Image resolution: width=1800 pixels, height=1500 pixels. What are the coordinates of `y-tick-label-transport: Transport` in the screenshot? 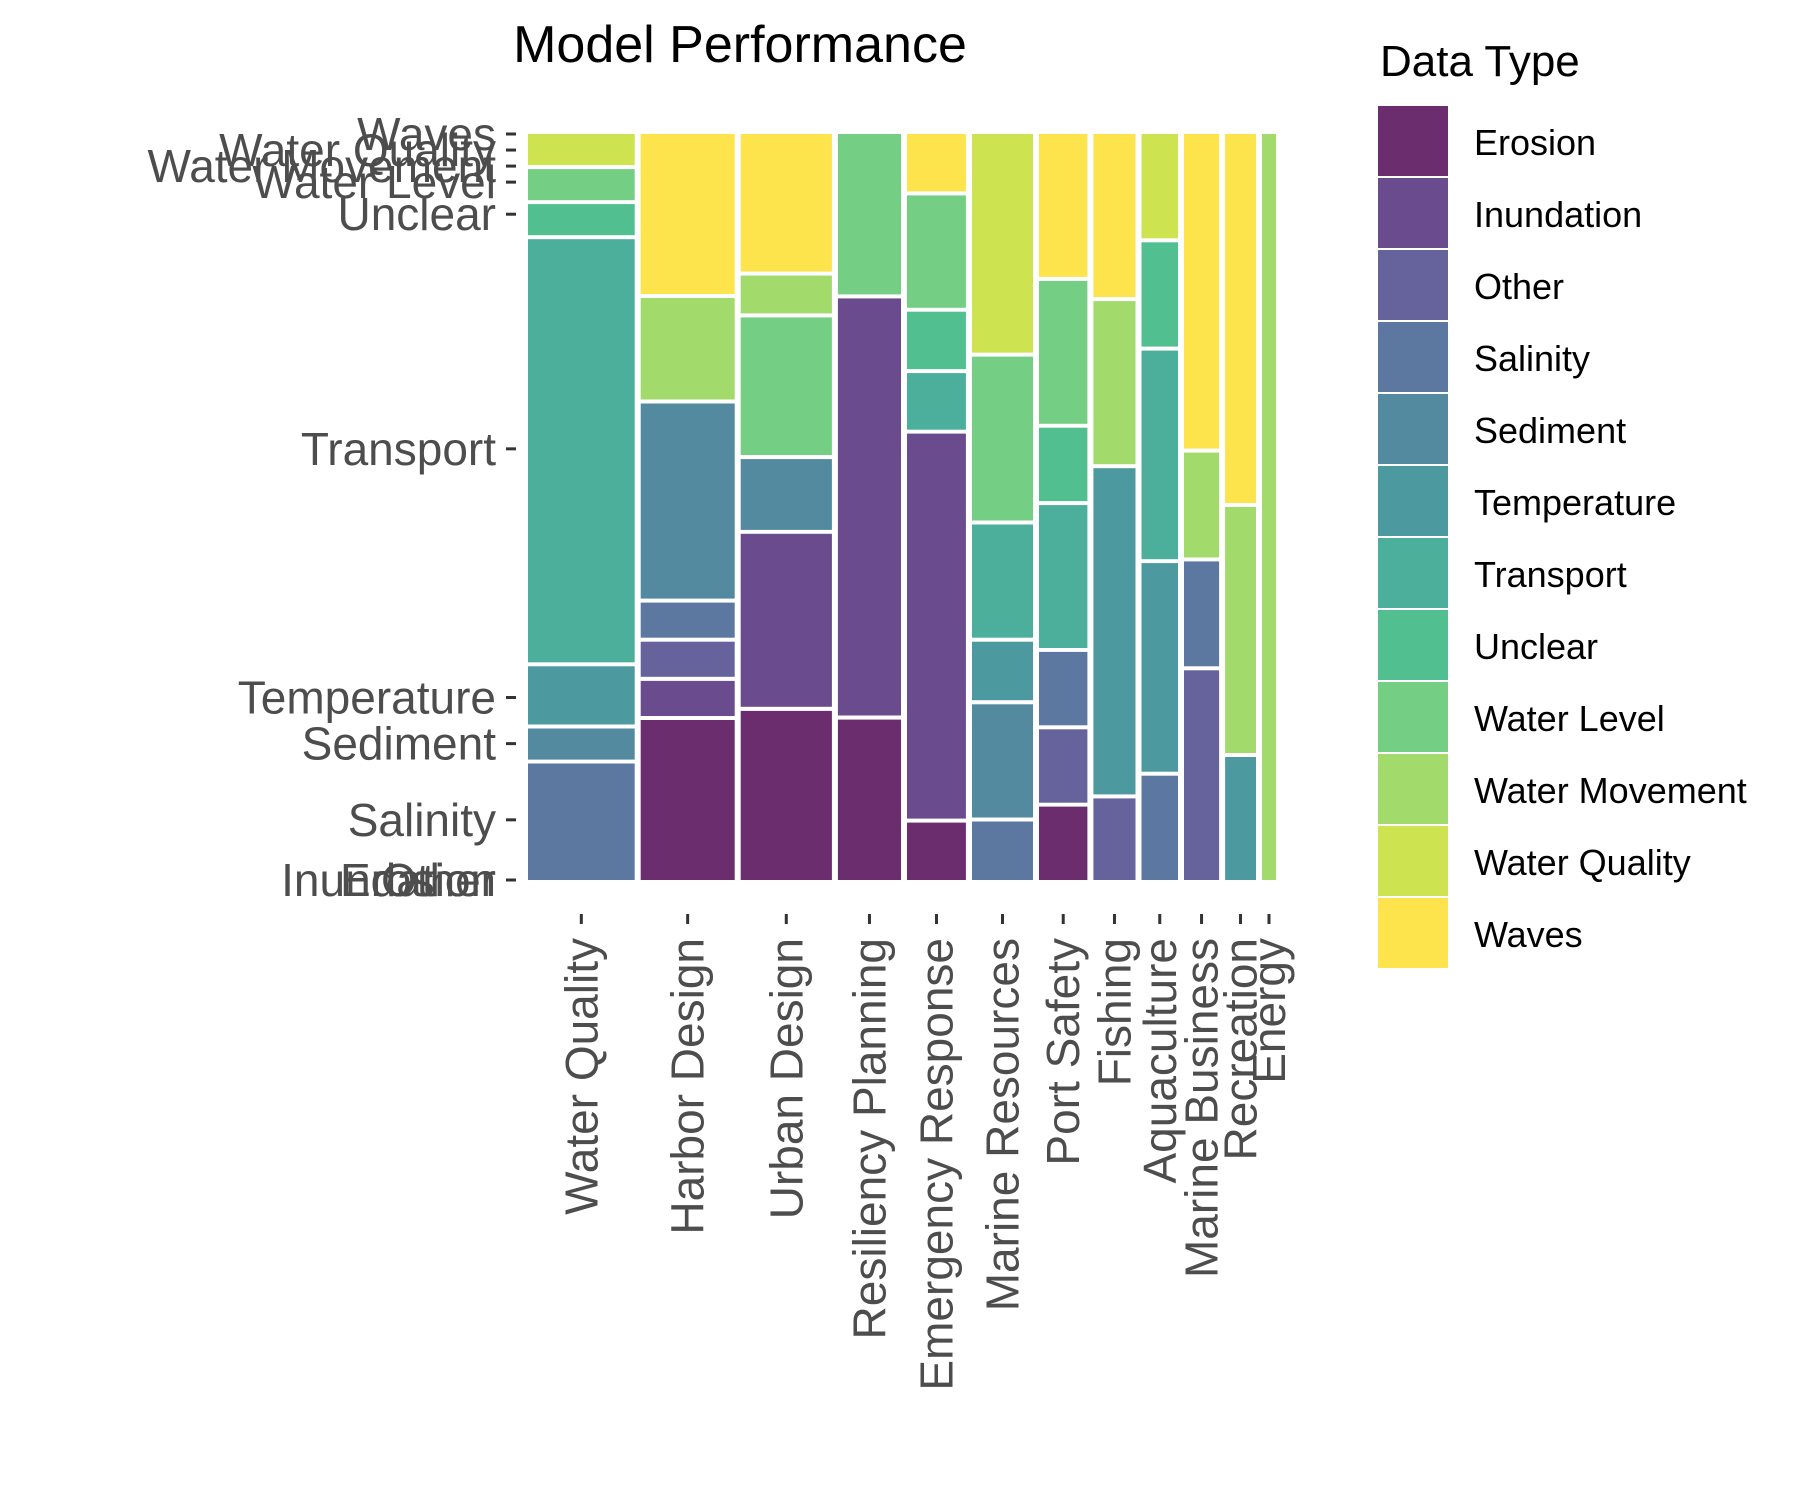 It's located at (398, 449).